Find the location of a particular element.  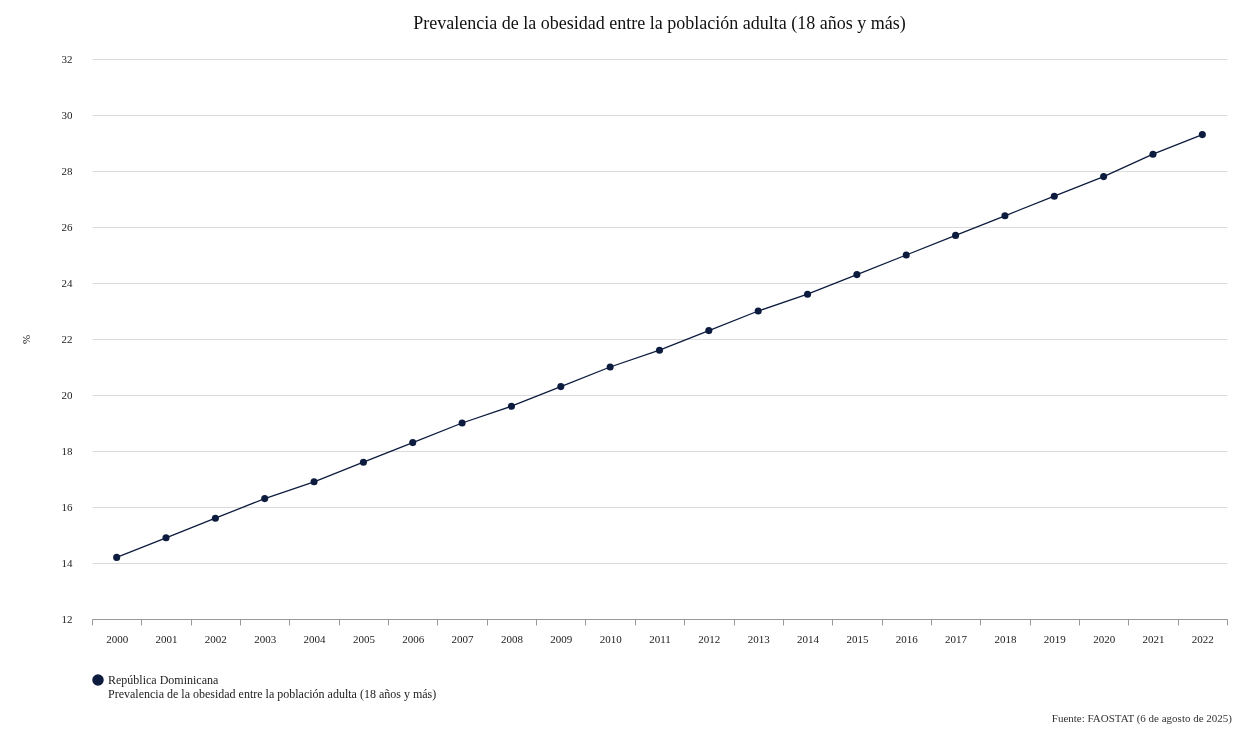

x-tick-label: 2009 is located at coordinates (561, 638).